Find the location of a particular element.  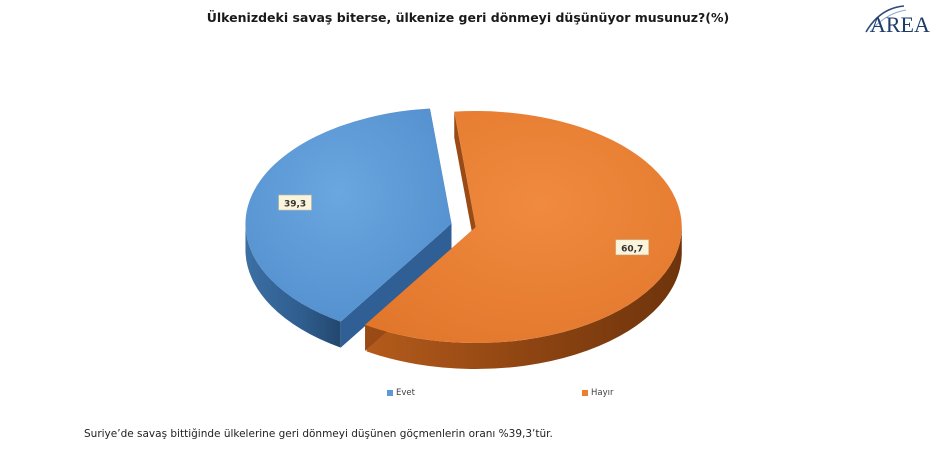

legend-label-hayir: Hayır is located at coordinates (602, 393).